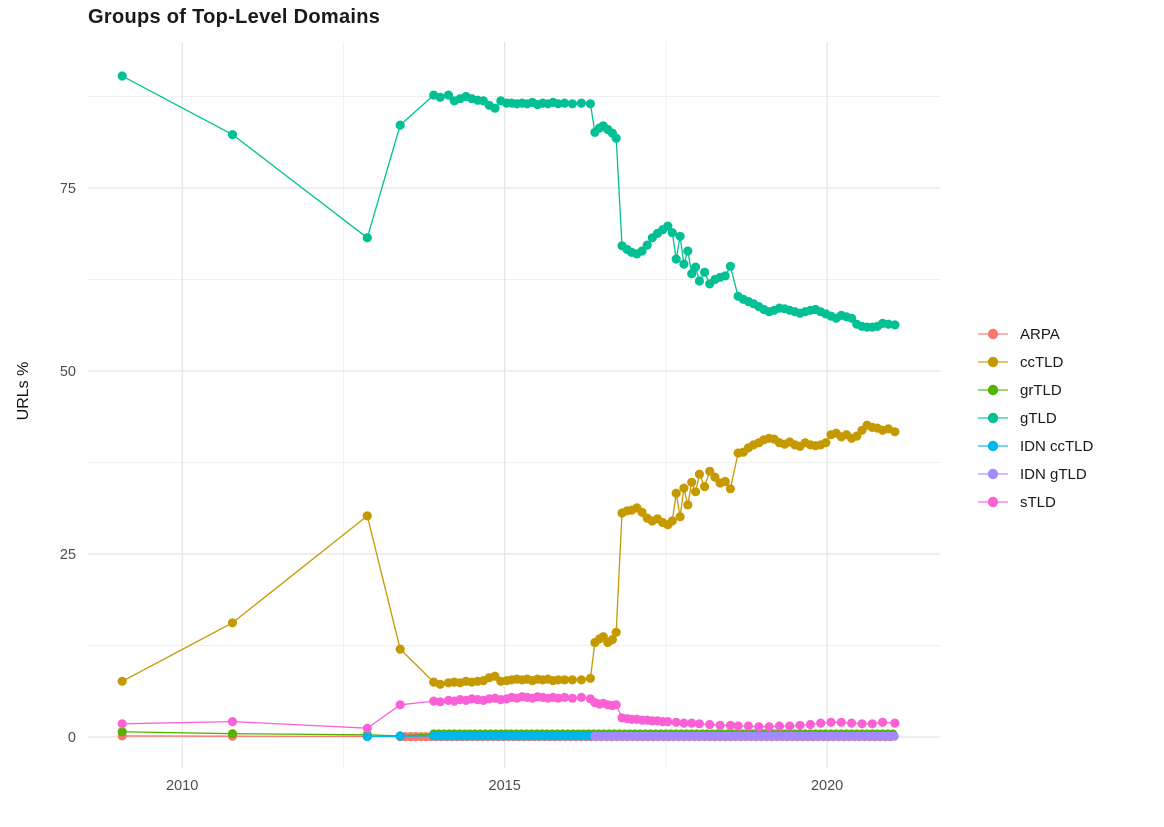 The image size is (1164, 827). What do you see at coordinates (234, 17) in the screenshot?
I see `chart-title: Groups of Top-Level Domains` at bounding box center [234, 17].